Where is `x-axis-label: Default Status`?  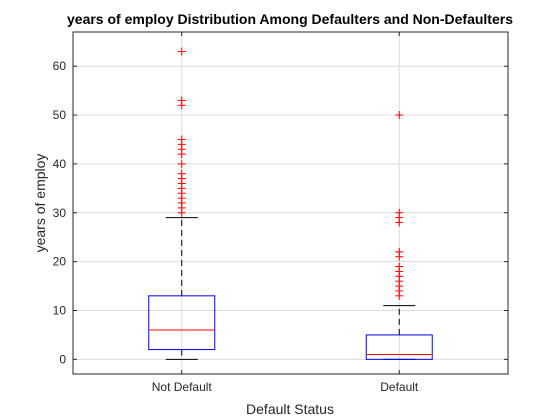
x-axis-label: Default Status is located at coordinates (290, 409).